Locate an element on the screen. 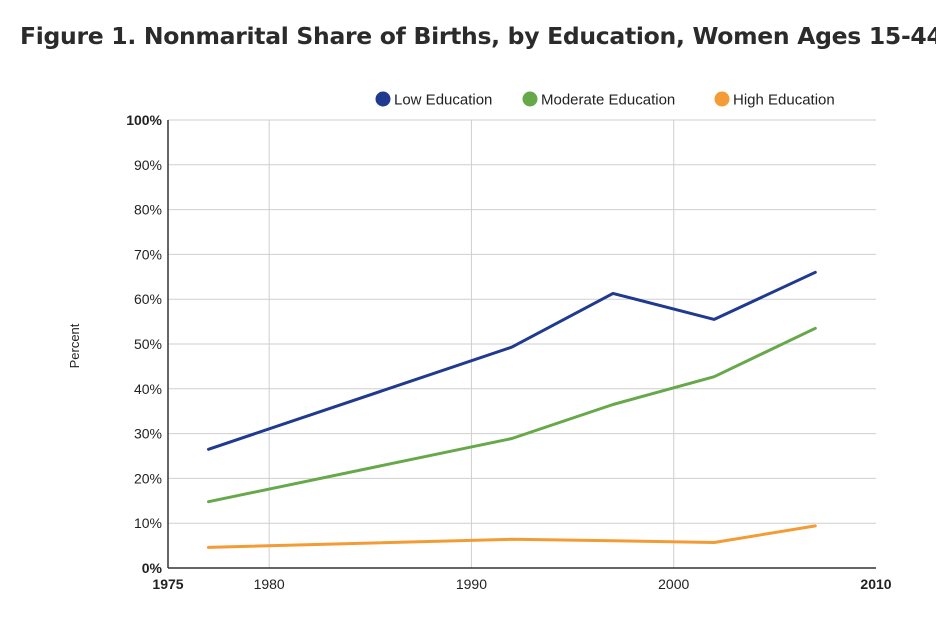 The height and width of the screenshot is (640, 936). series-line-high-education is located at coordinates (512, 536).